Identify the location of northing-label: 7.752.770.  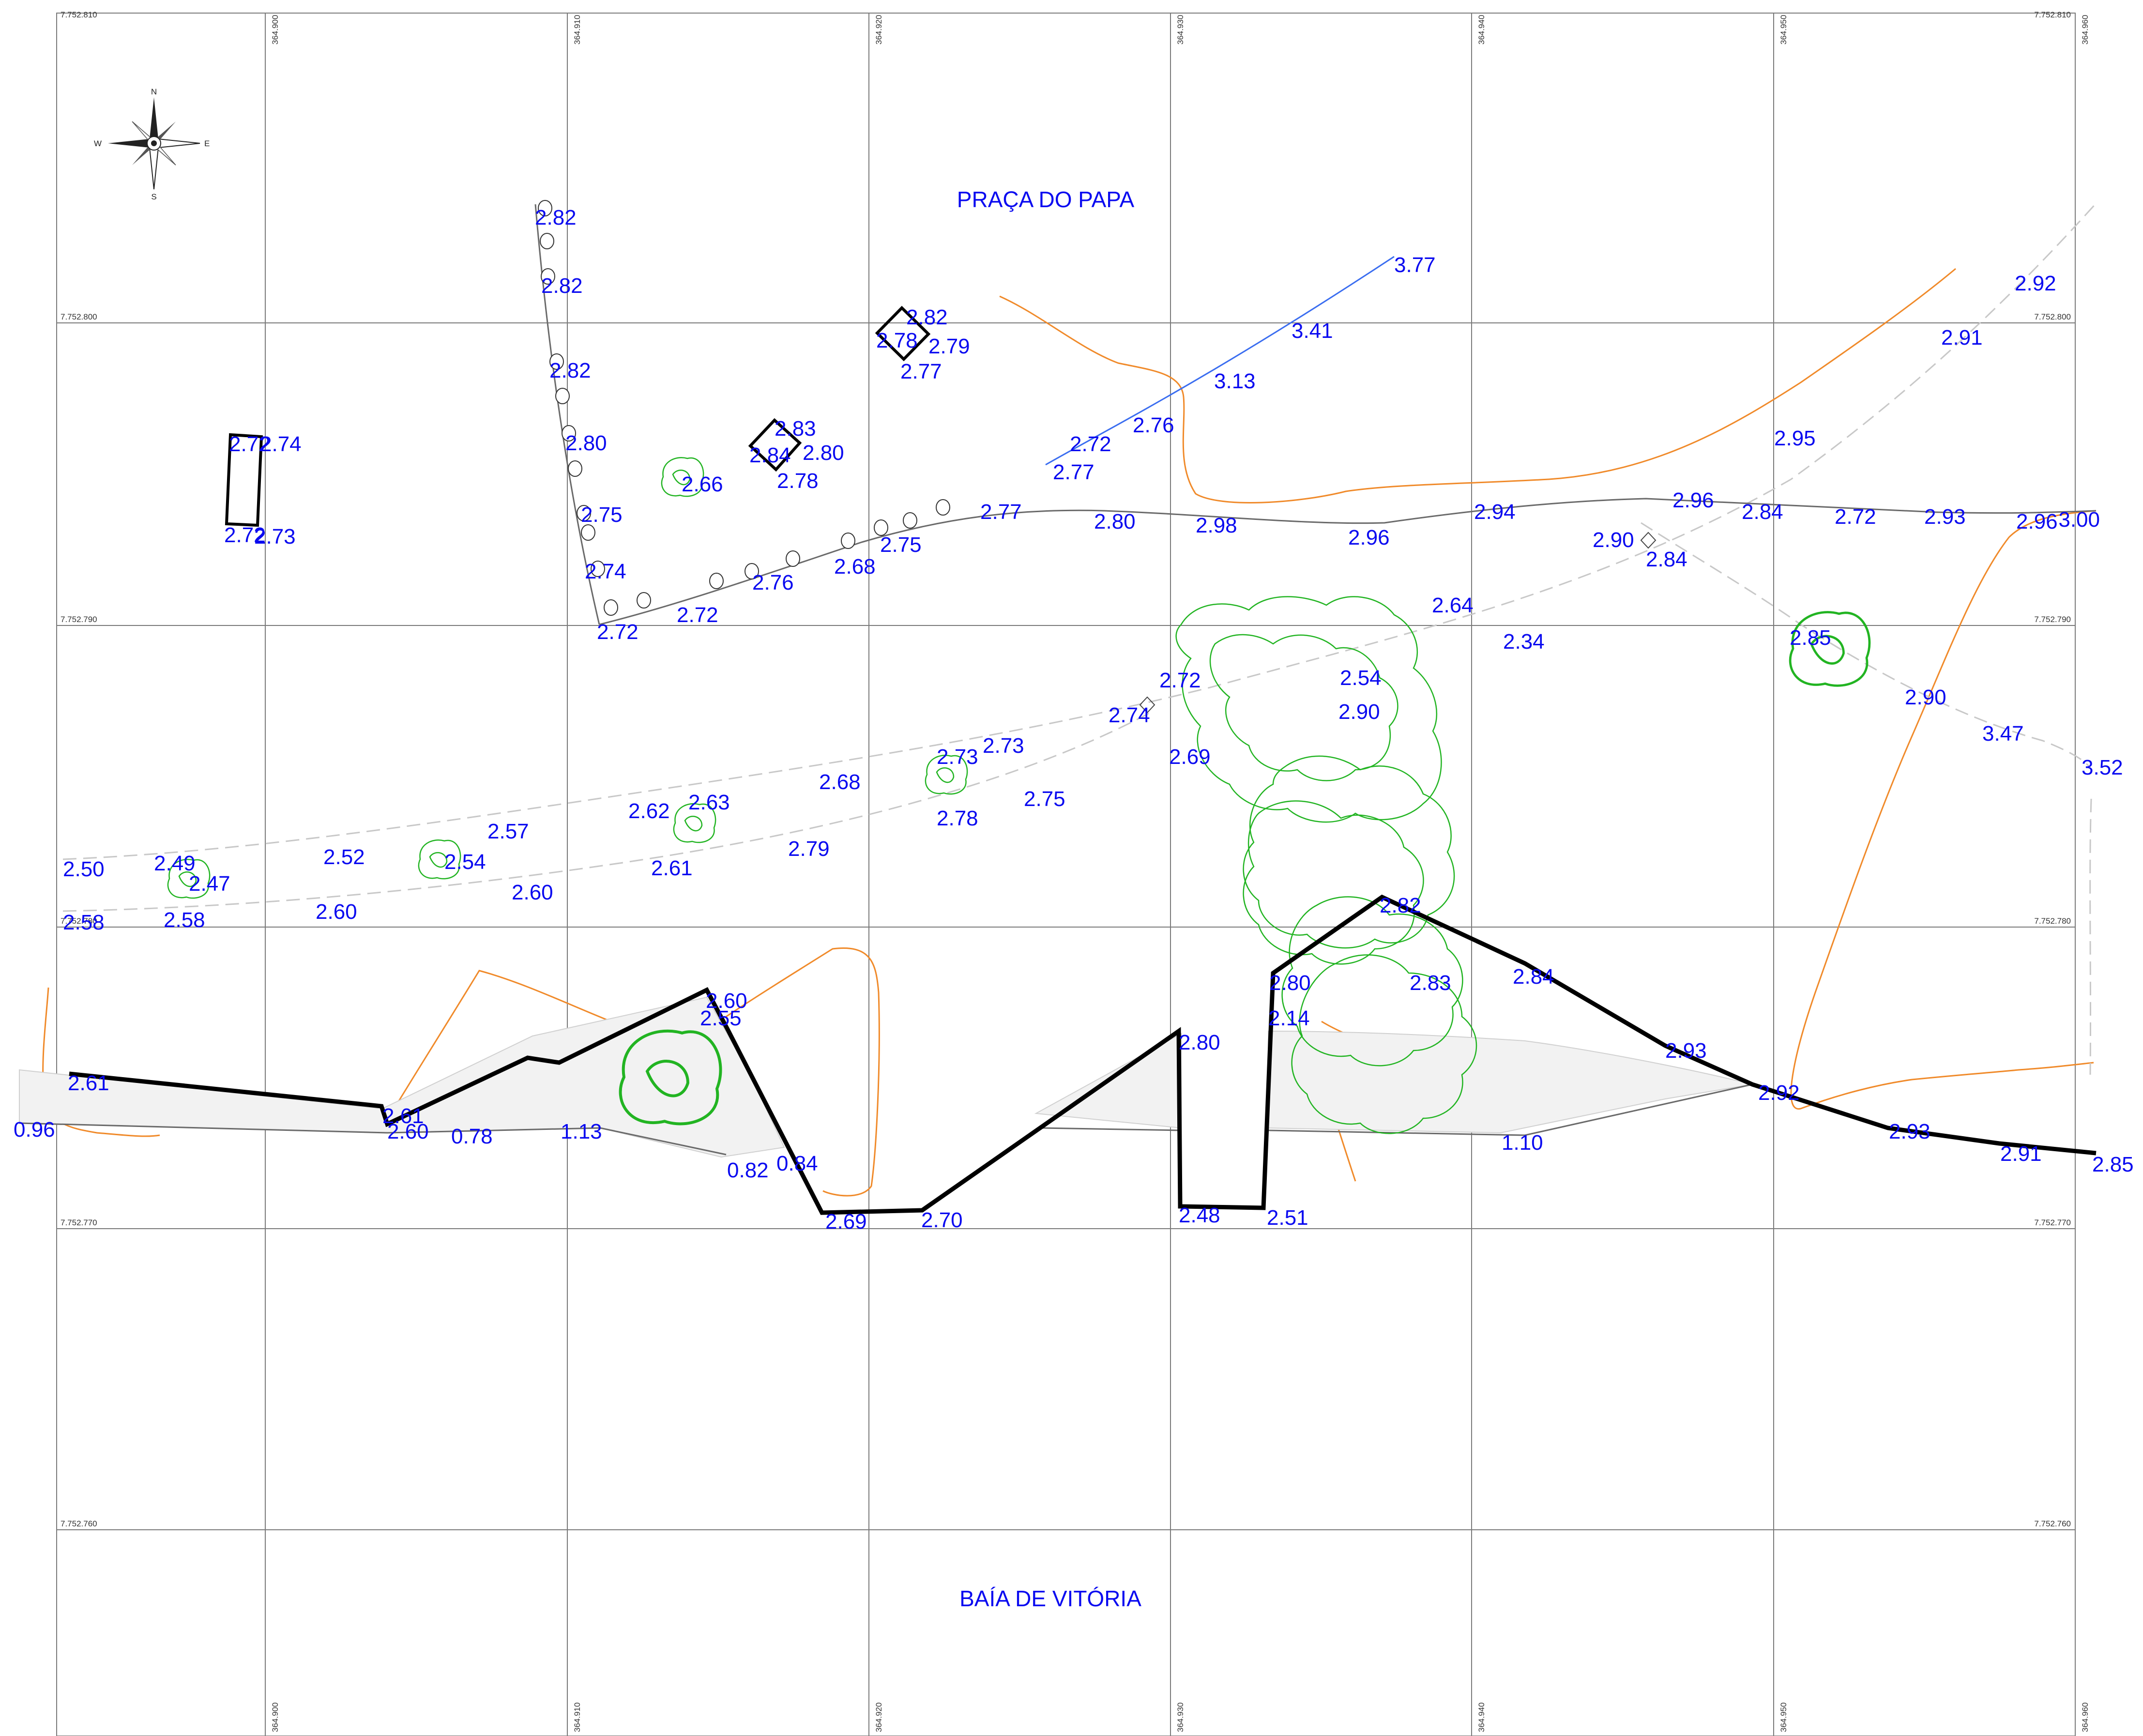
(79, 1222).